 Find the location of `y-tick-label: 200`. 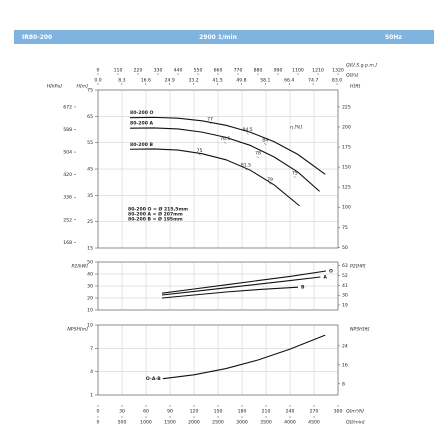

y-tick-label: 200 is located at coordinates (346, 127).